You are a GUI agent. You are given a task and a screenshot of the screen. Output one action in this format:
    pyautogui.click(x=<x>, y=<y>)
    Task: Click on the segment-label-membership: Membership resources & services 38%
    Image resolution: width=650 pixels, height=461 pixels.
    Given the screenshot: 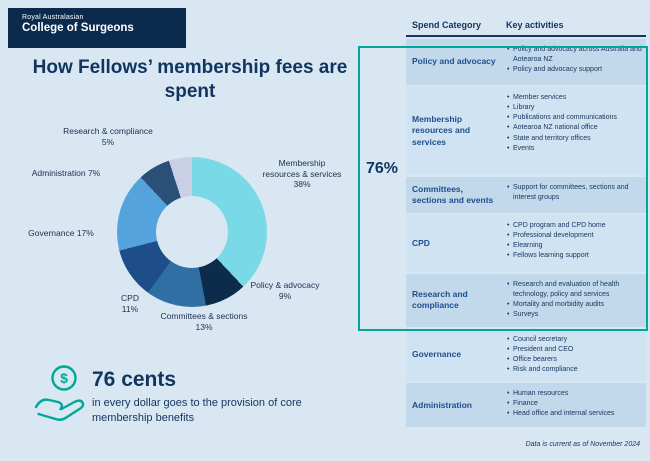 What is the action you would take?
    pyautogui.click(x=302, y=174)
    